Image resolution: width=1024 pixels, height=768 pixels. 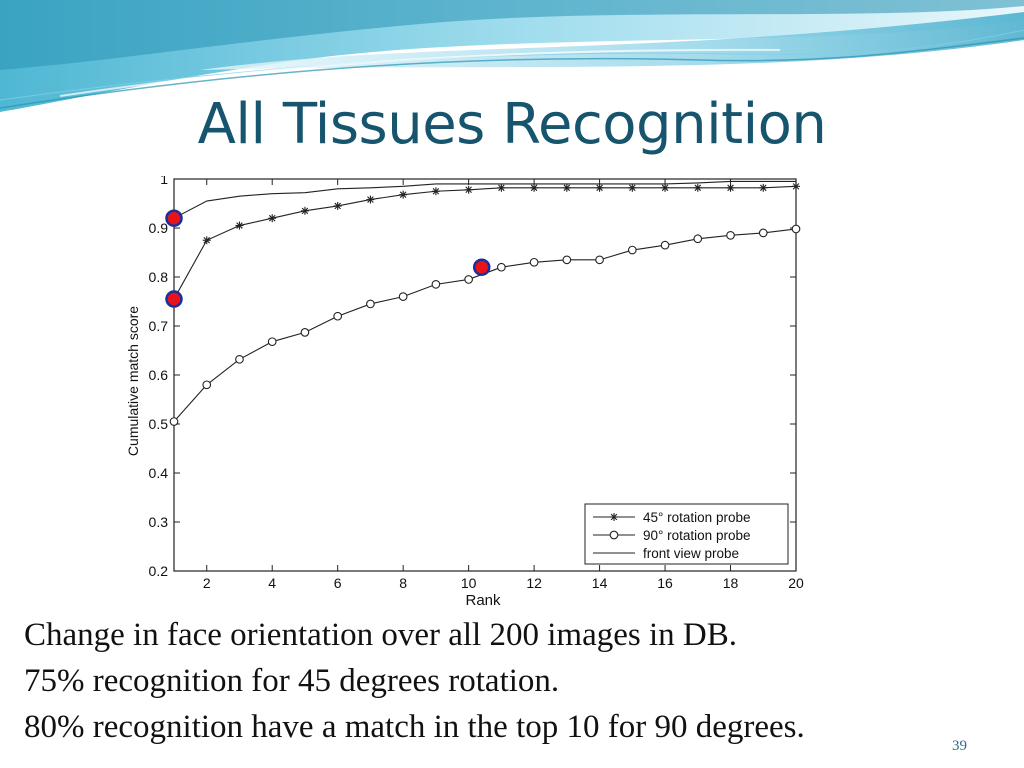 What do you see at coordinates (512, 56) in the screenshot?
I see `background-wave-decoration` at bounding box center [512, 56].